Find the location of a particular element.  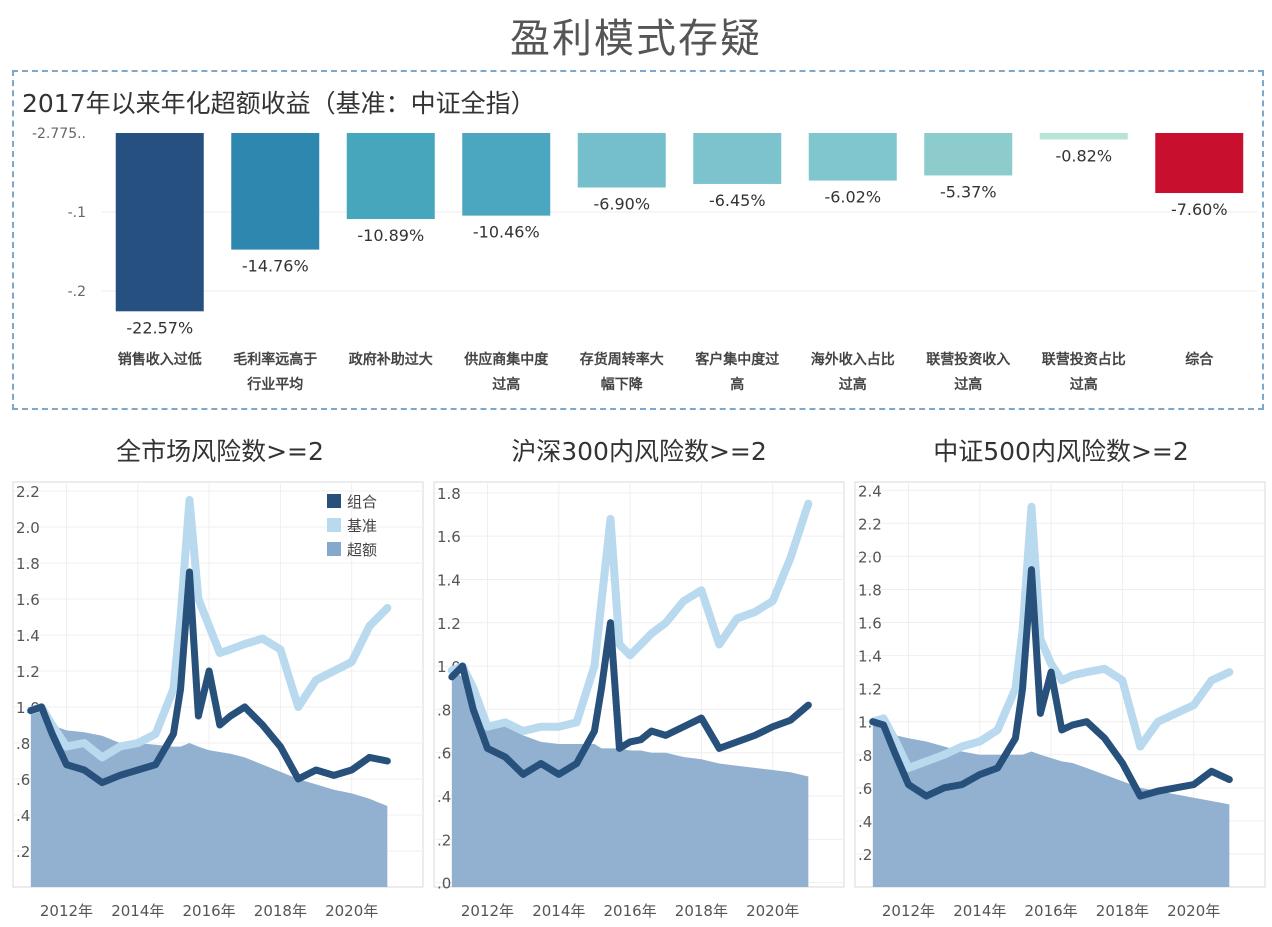

y-tick-label: .0 is located at coordinates (444, 884).